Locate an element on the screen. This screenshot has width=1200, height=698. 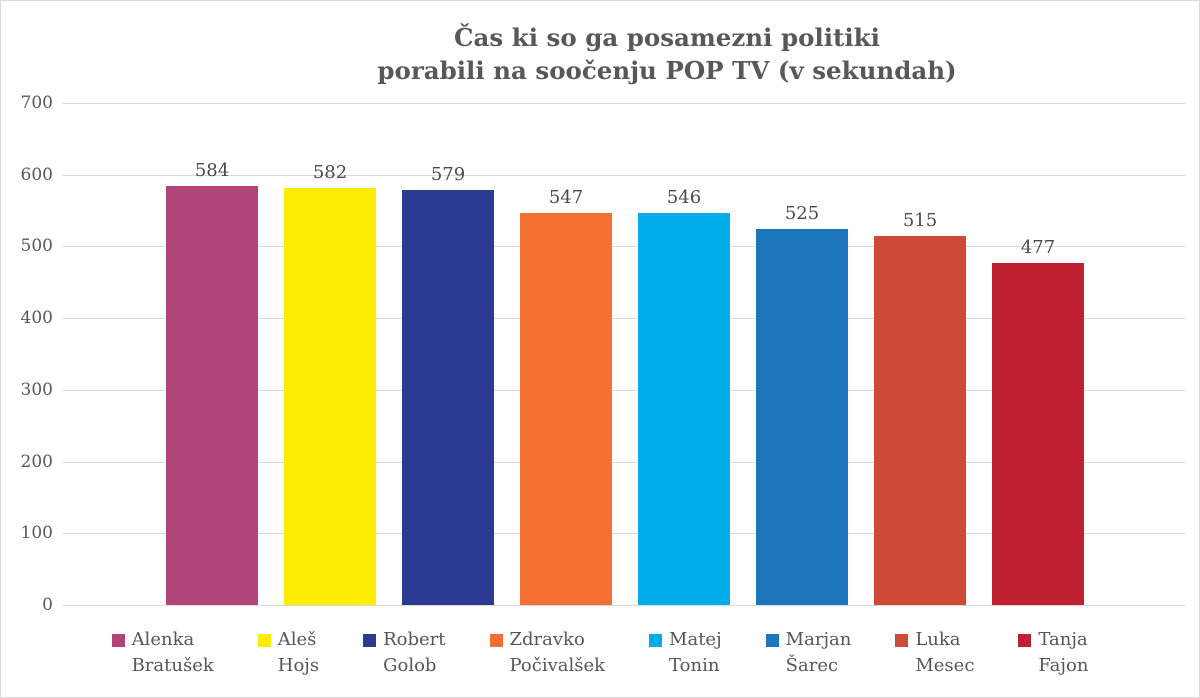
legend-label: Marjan Šarec is located at coordinates (818, 652).